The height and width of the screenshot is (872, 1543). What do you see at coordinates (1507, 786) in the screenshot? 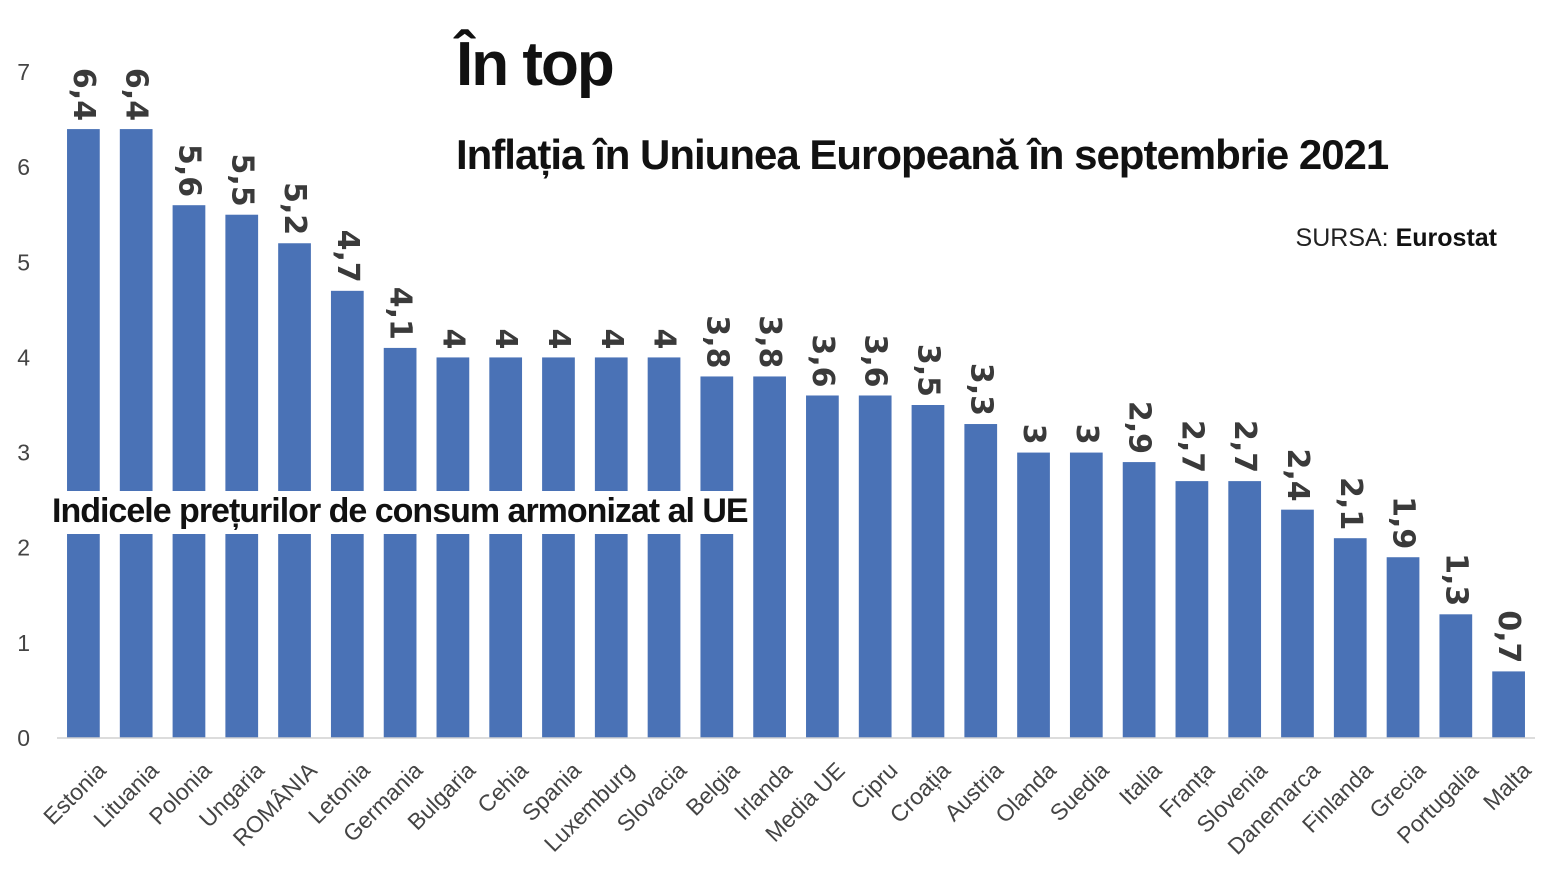
I see `x-tick-label: Malta` at bounding box center [1507, 786].